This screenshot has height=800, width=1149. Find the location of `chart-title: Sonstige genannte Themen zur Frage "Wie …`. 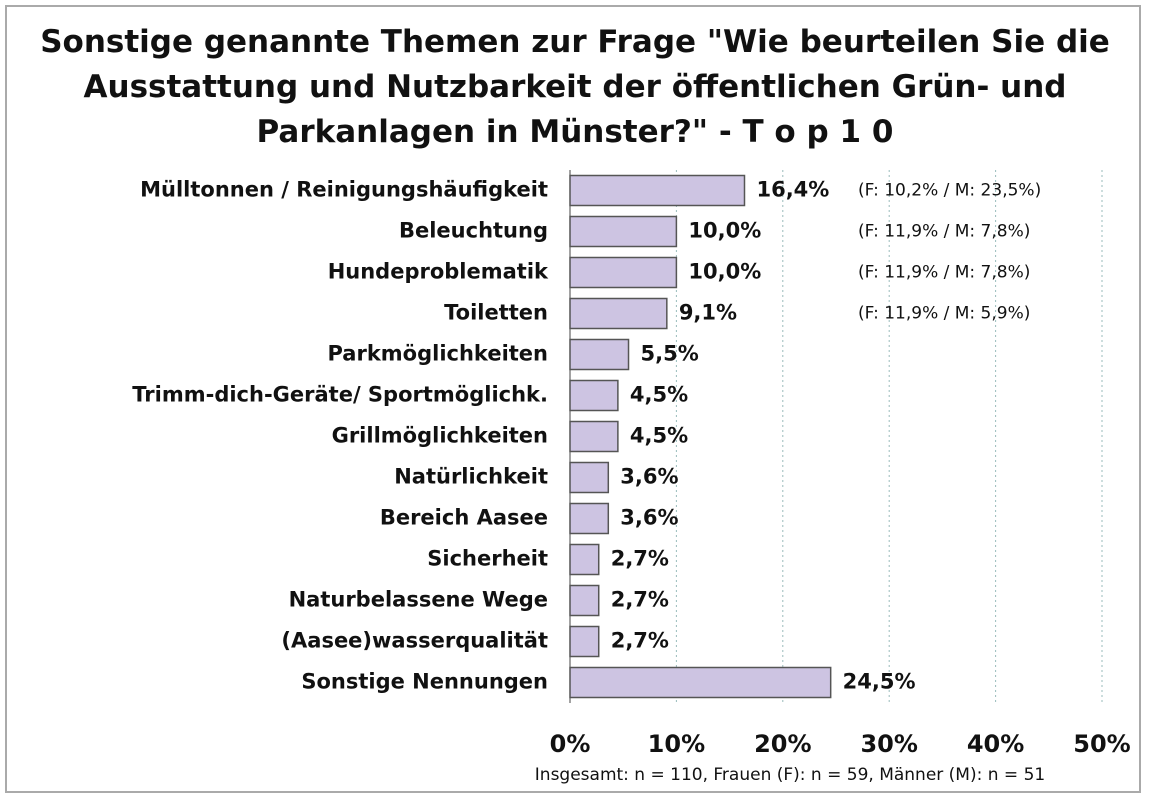

chart-title: Sonstige genannte Themen zur Frage "Wie … is located at coordinates (575, 87).